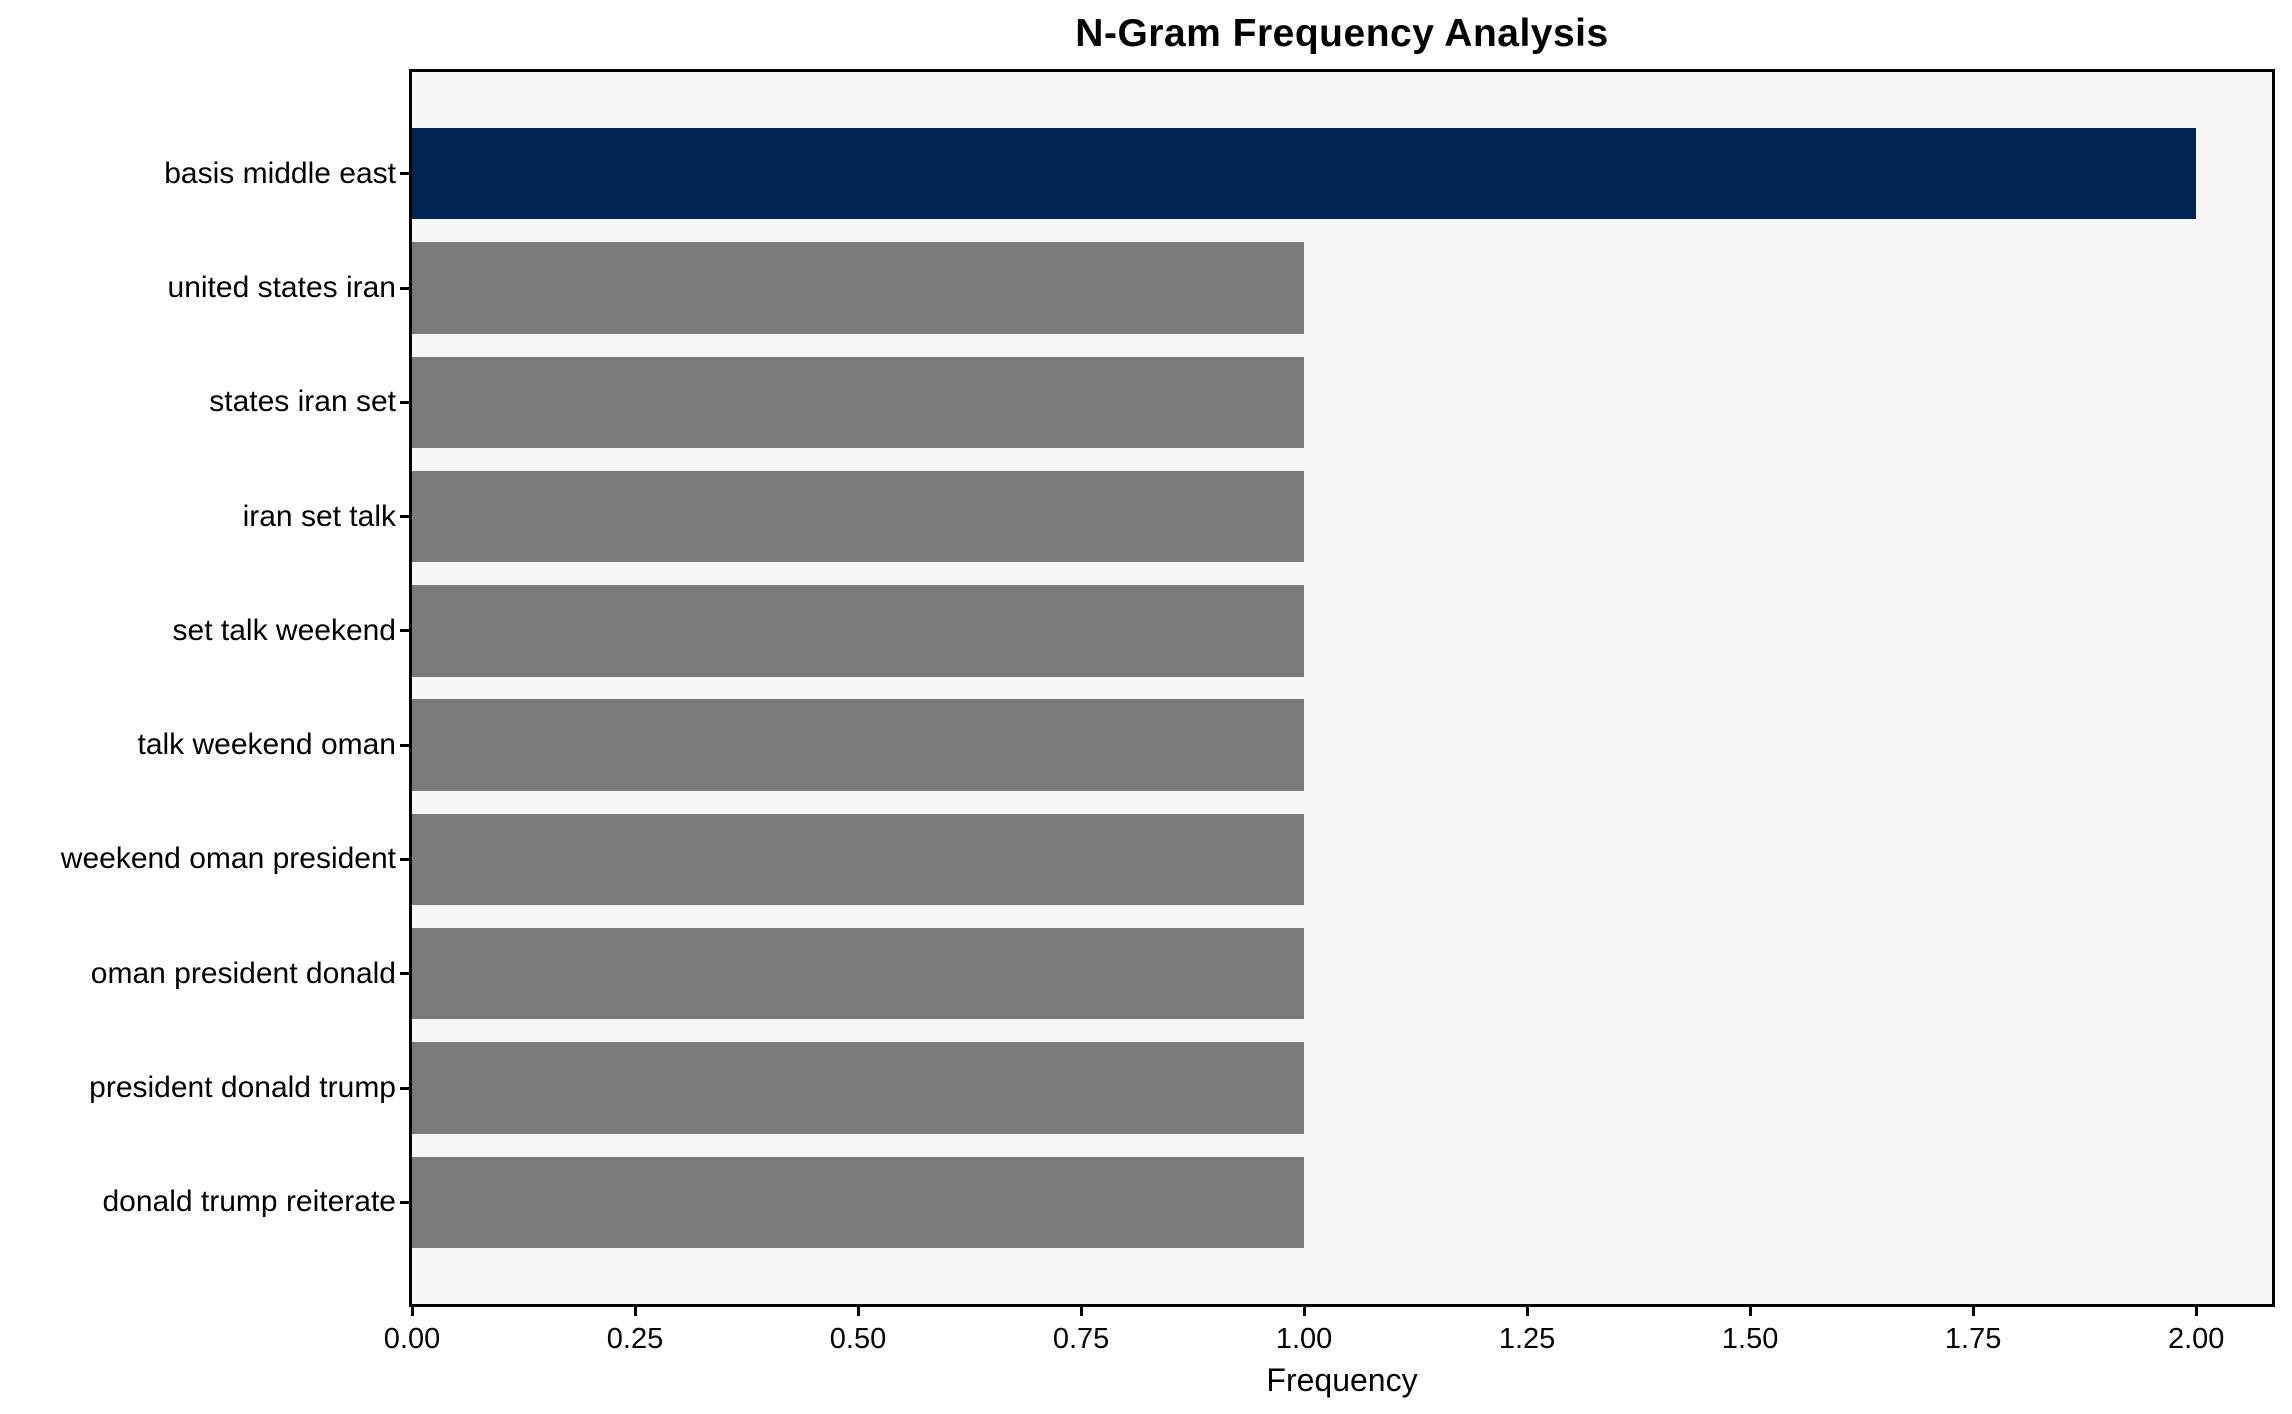  I want to click on x-tick-label: 0.25, so click(635, 1339).